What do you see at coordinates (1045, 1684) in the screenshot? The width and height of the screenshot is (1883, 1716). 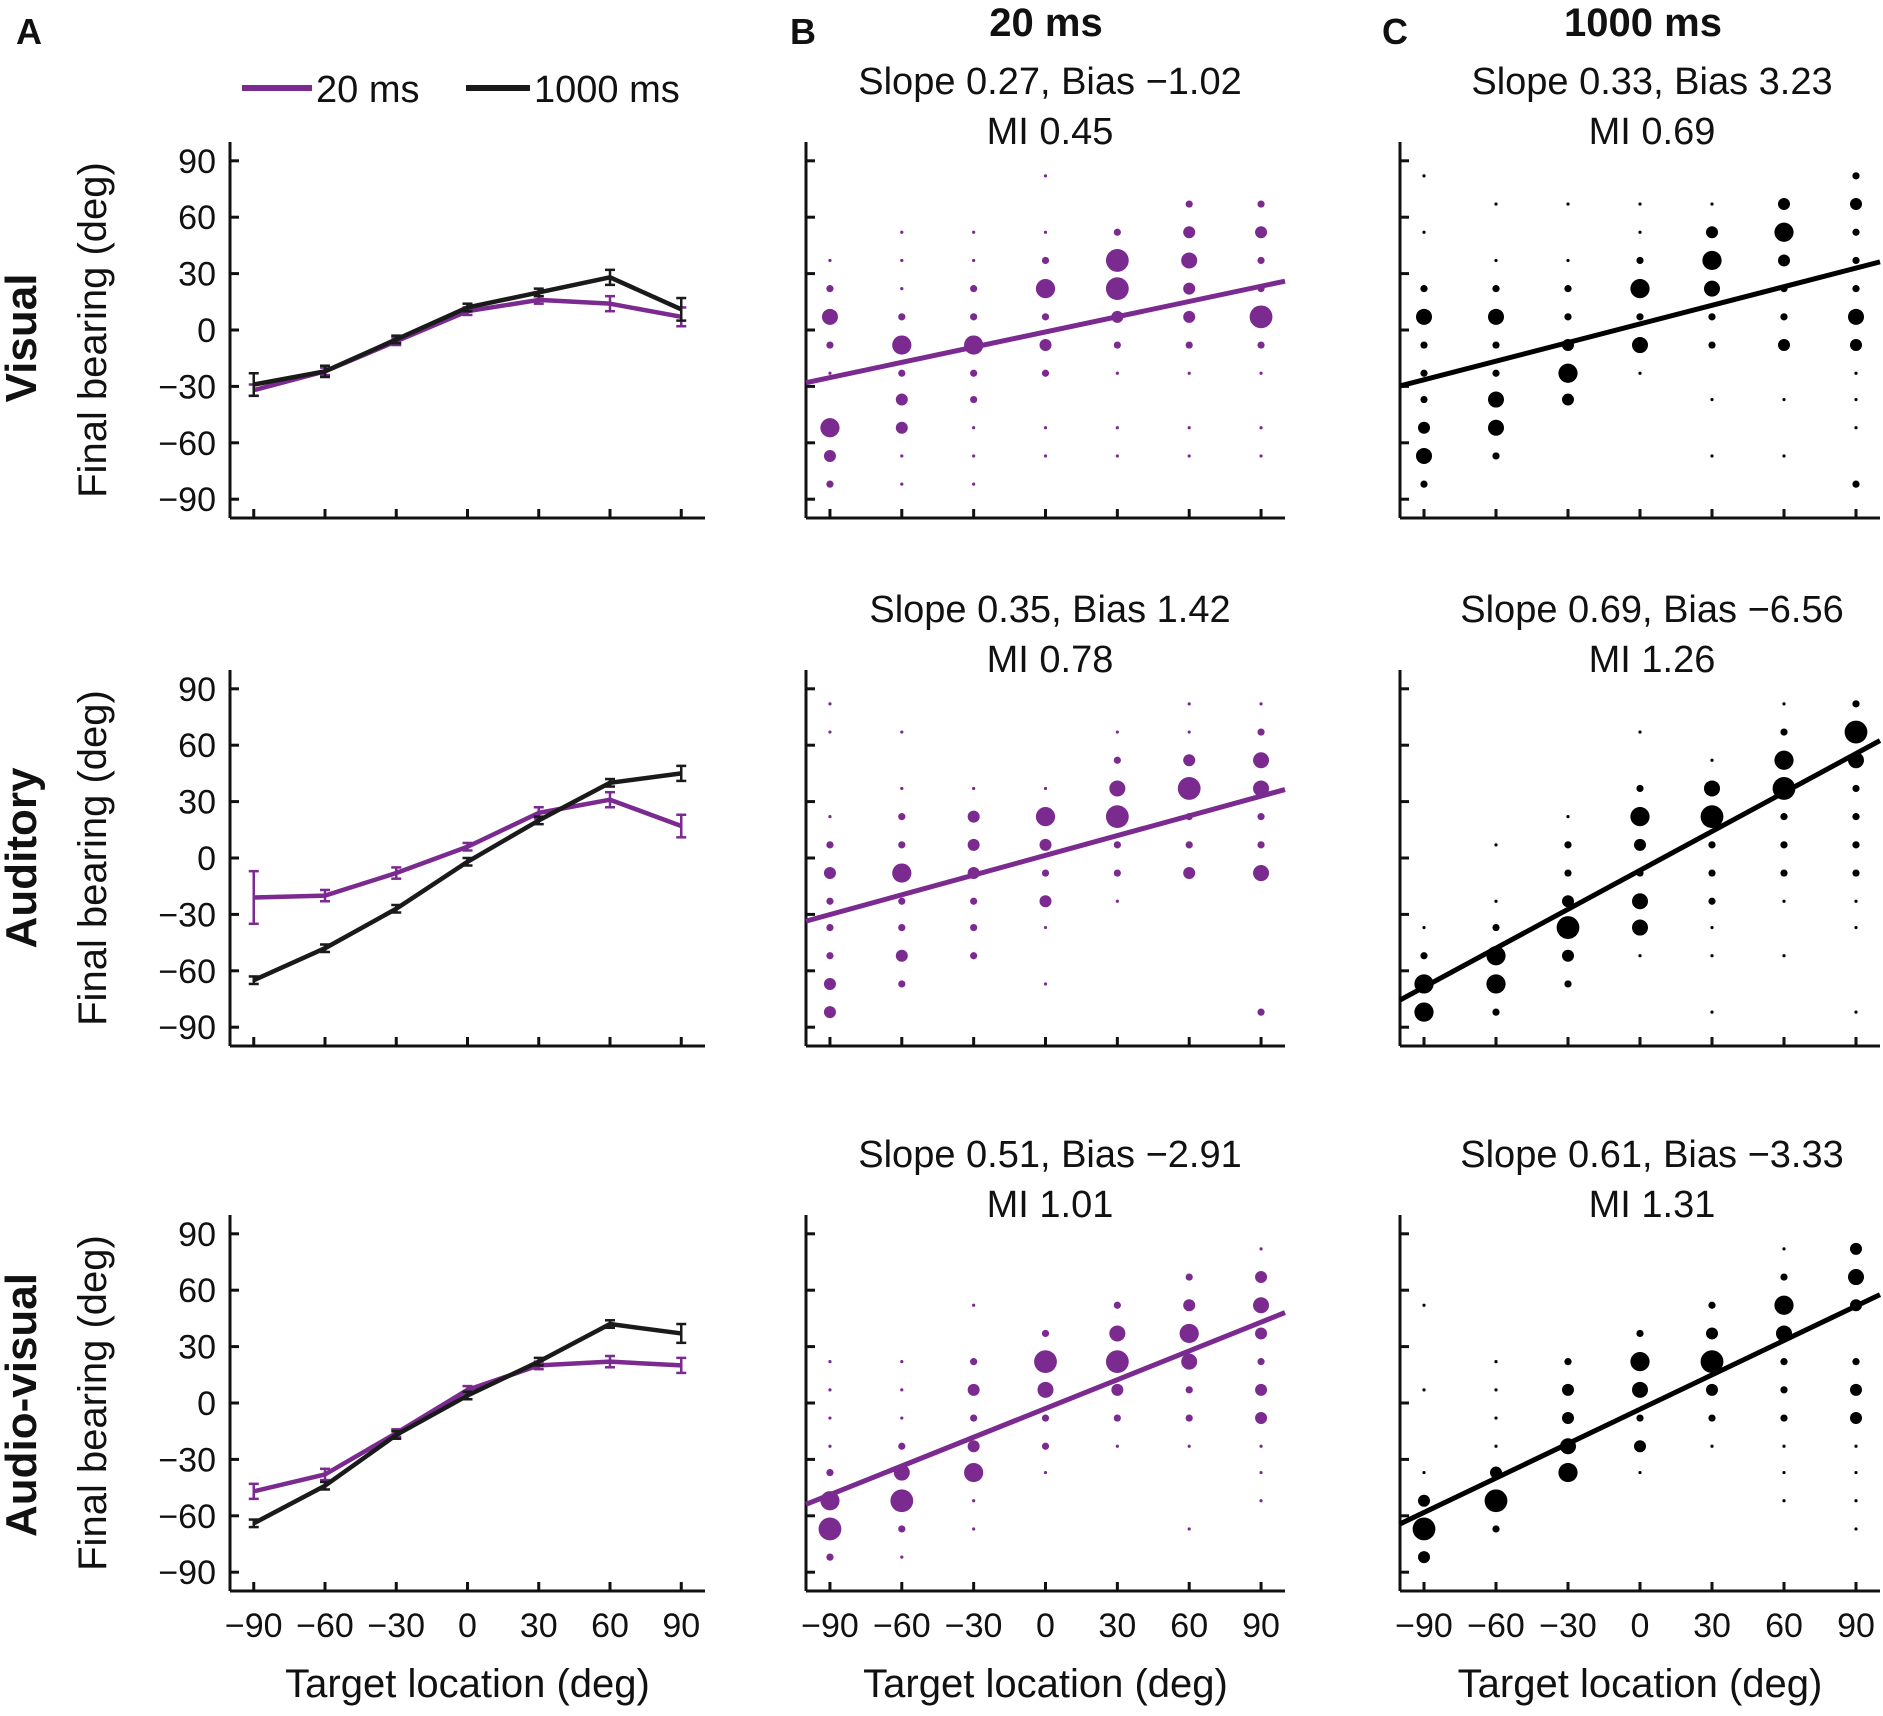 I see `panel-b-x-axis-label: Target location (deg)` at bounding box center [1045, 1684].